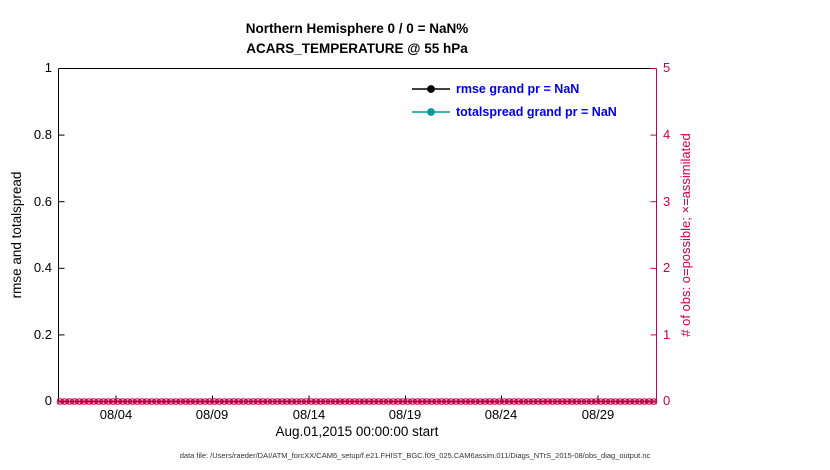  What do you see at coordinates (357, 48) in the screenshot?
I see `chart-subtitle: ACARS_TEMPERATURE @ 55 hPa` at bounding box center [357, 48].